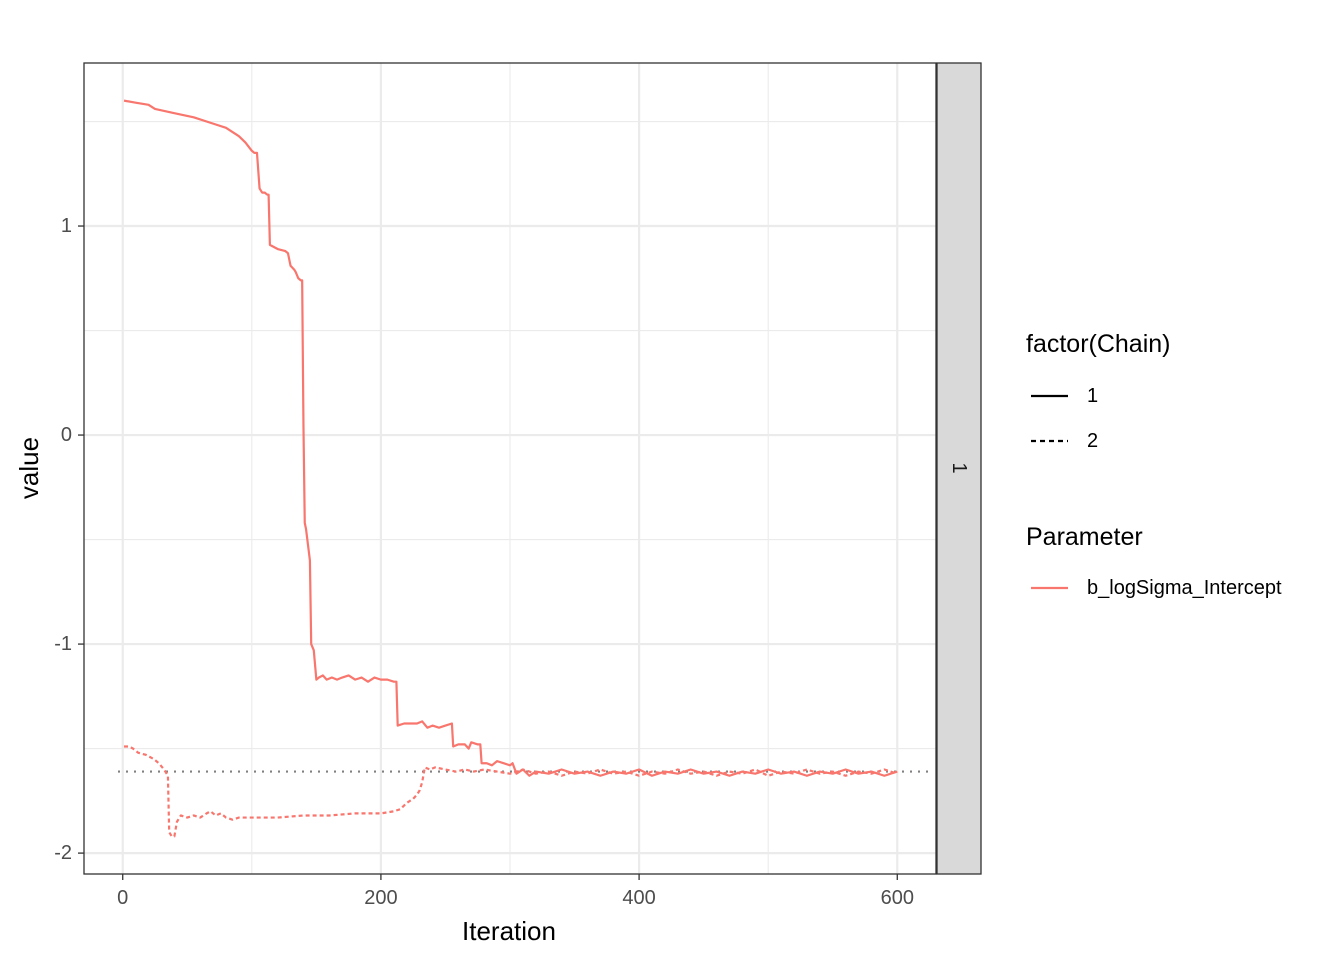  What do you see at coordinates (1084, 537) in the screenshot?
I see `legend-parameter-title: Parameter` at bounding box center [1084, 537].